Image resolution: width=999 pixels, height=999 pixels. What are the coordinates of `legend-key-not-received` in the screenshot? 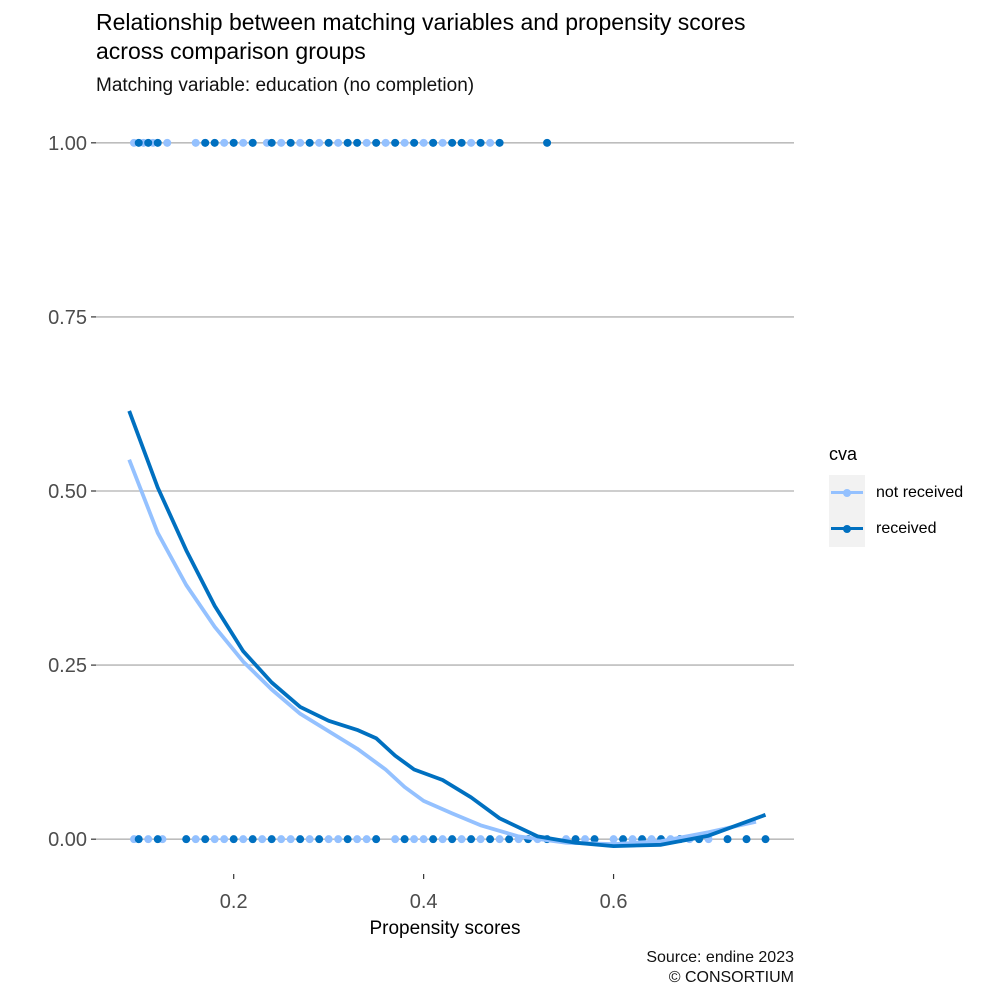 It's located at (847, 493).